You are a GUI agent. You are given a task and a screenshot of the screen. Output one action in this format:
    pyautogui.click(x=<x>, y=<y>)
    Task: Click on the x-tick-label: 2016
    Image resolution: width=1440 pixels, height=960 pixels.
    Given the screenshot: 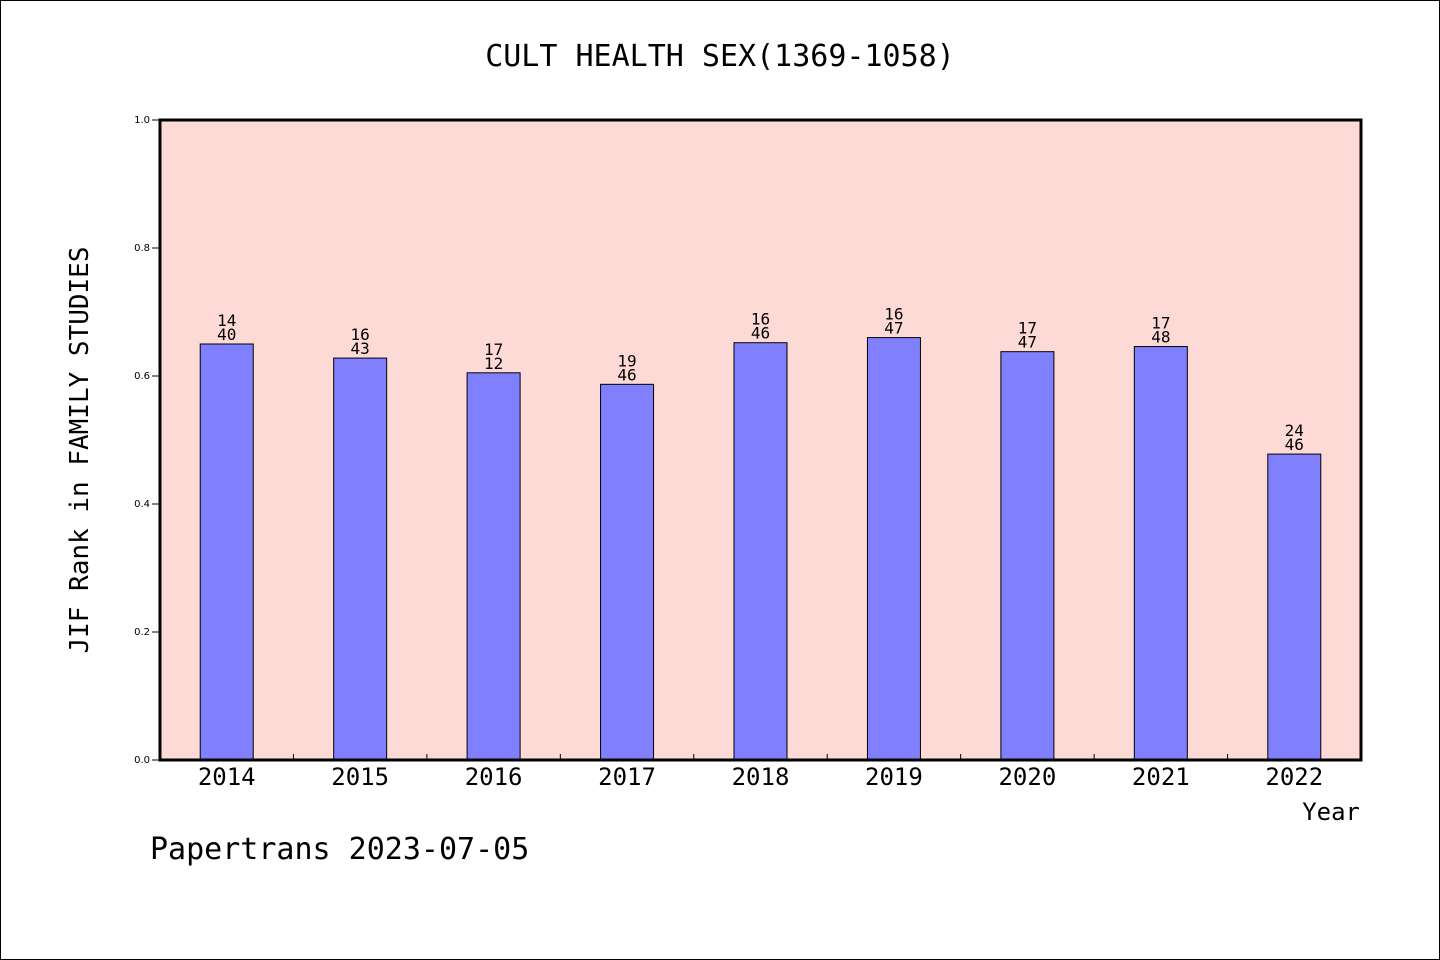 What is the action you would take?
    pyautogui.click(x=494, y=777)
    